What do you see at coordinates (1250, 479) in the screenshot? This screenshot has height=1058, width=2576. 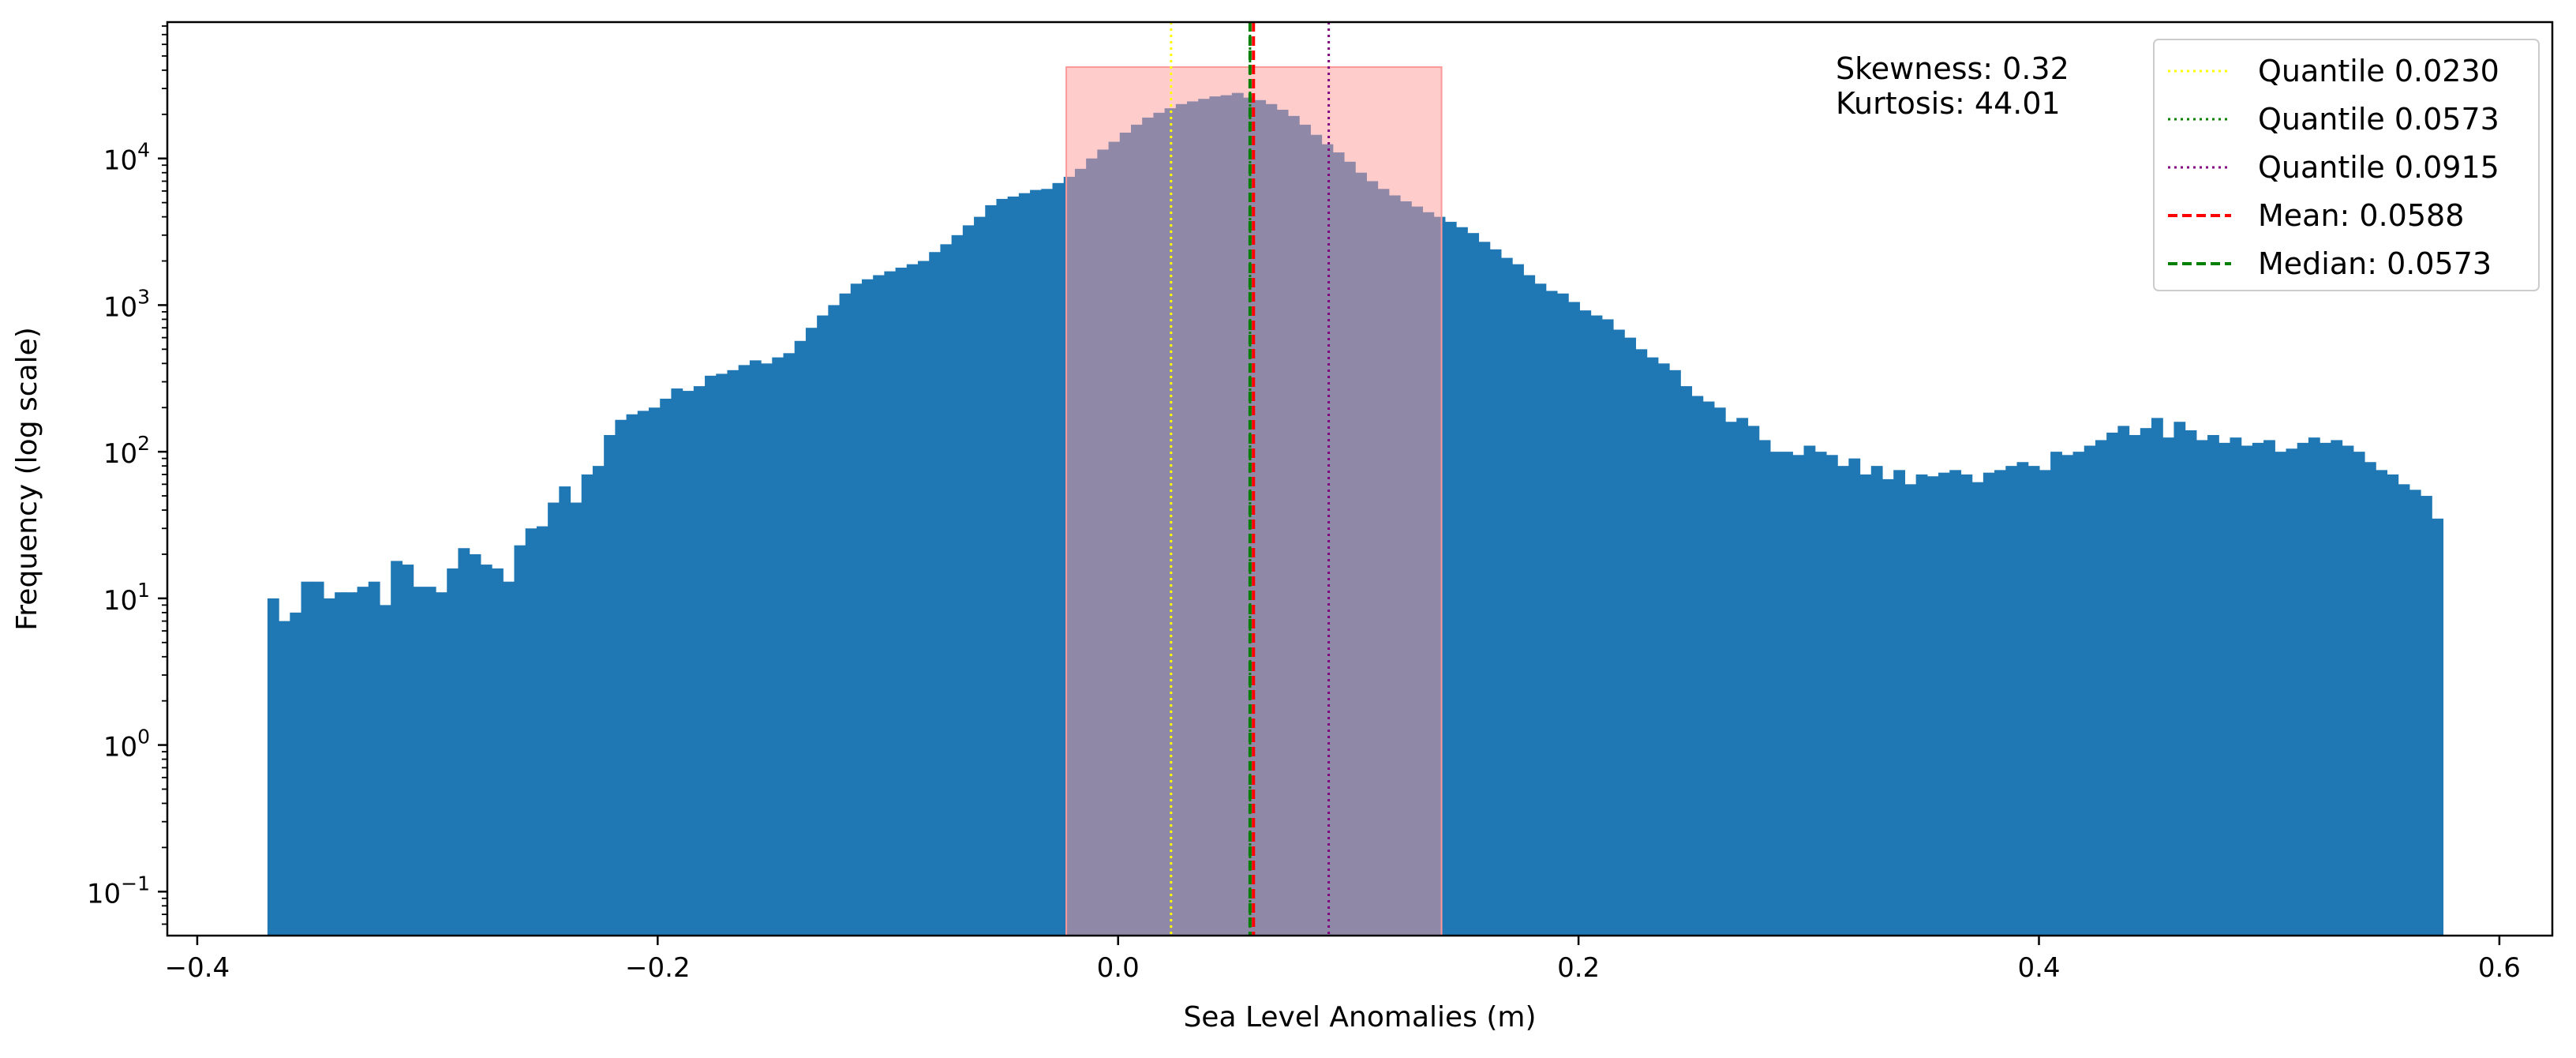 I see `reference-lines` at bounding box center [1250, 479].